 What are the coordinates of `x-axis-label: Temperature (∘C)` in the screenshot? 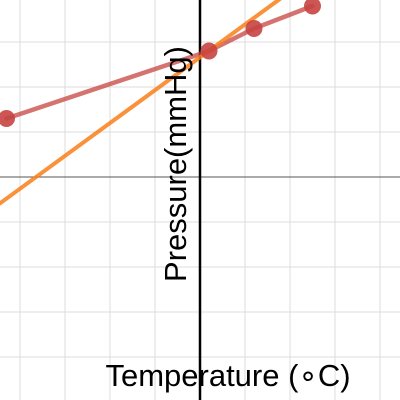 It's located at (227, 375).